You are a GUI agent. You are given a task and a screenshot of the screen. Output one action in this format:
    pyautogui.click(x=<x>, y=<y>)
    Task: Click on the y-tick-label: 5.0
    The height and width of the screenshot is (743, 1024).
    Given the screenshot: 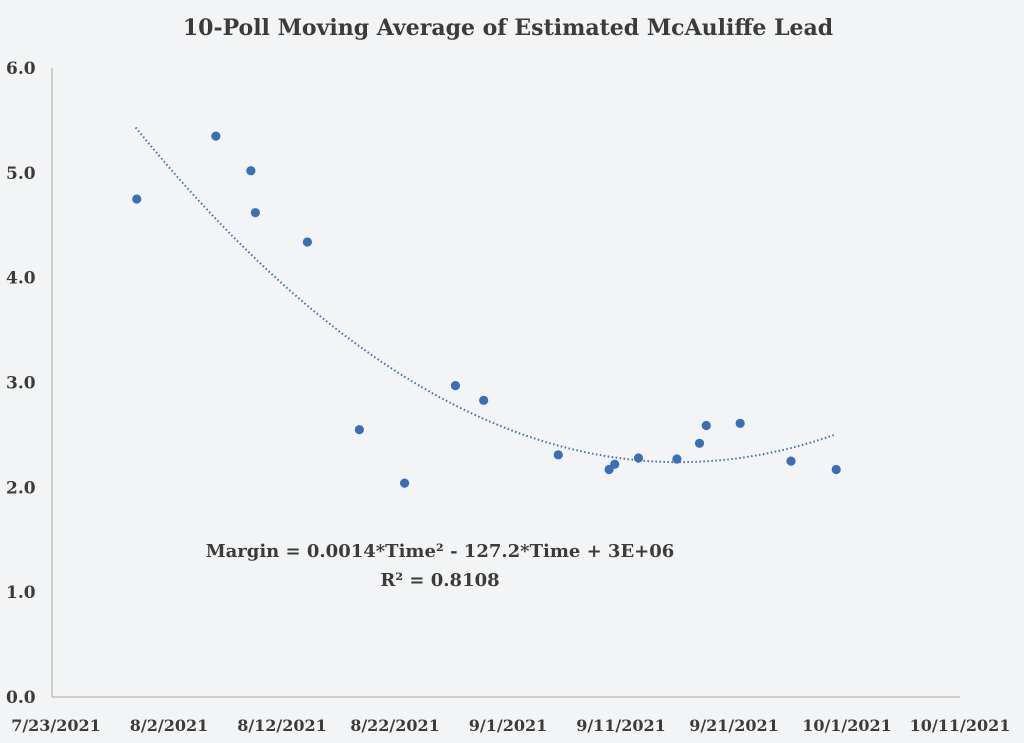 What is the action you would take?
    pyautogui.click(x=21, y=174)
    